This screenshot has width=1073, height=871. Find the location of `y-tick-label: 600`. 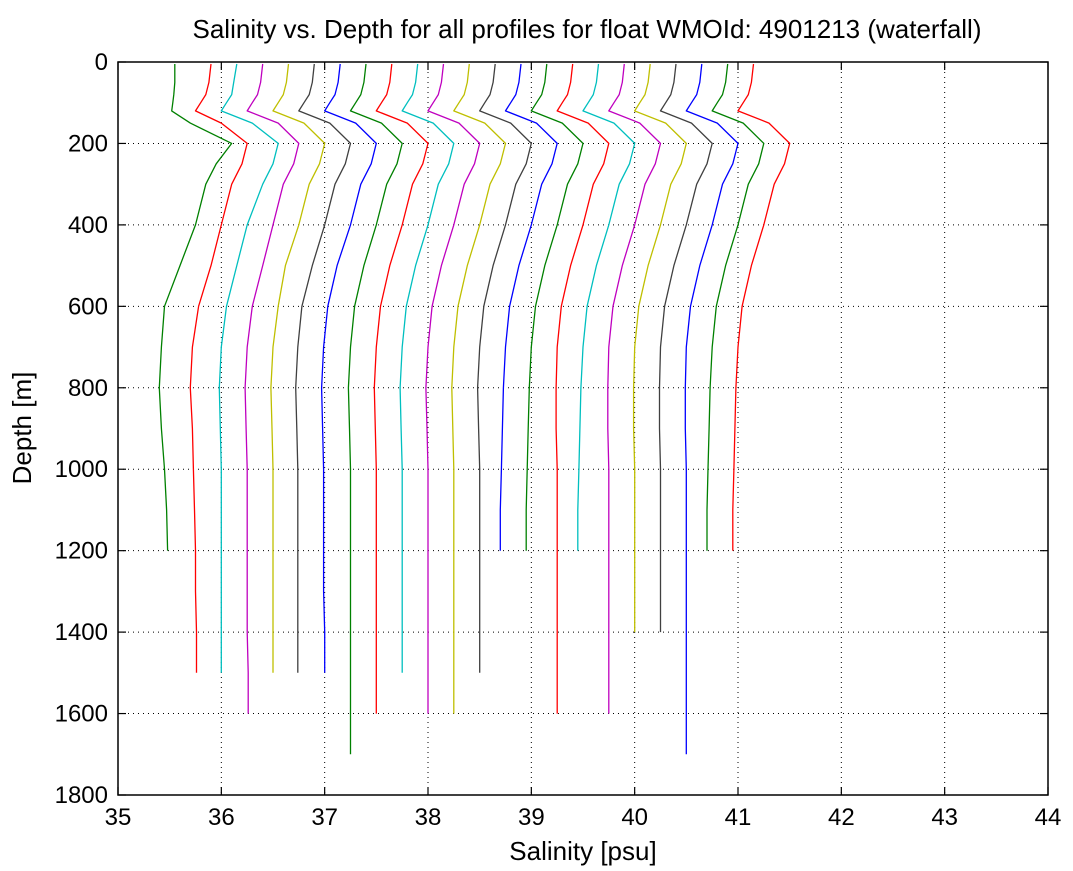

y-tick-label: 600 is located at coordinates (88, 306).